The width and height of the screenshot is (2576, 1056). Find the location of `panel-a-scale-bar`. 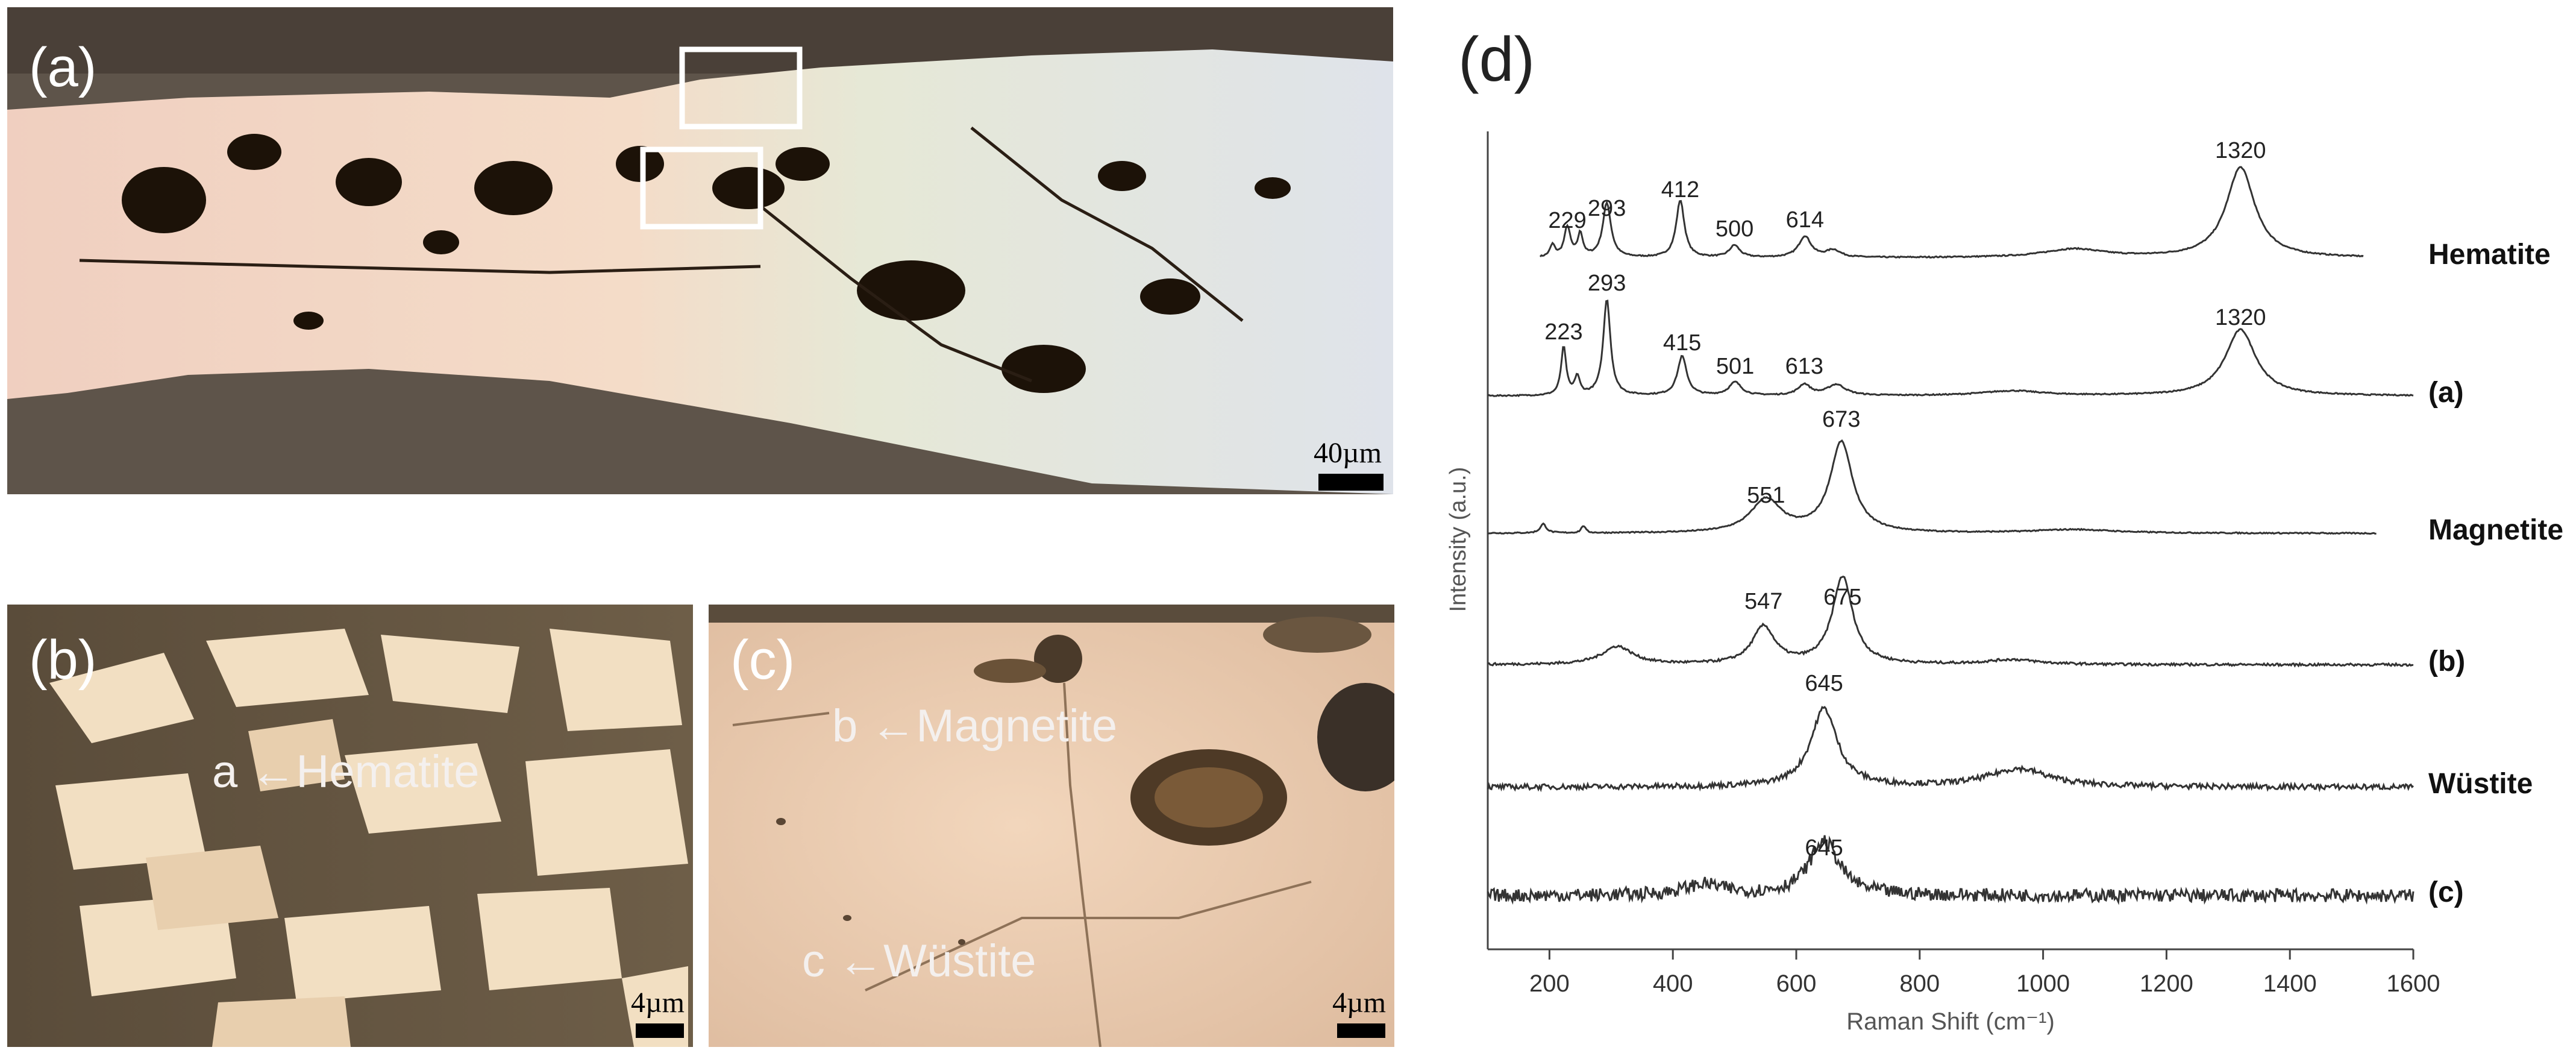

panel-a-scale-bar is located at coordinates (1351, 482).